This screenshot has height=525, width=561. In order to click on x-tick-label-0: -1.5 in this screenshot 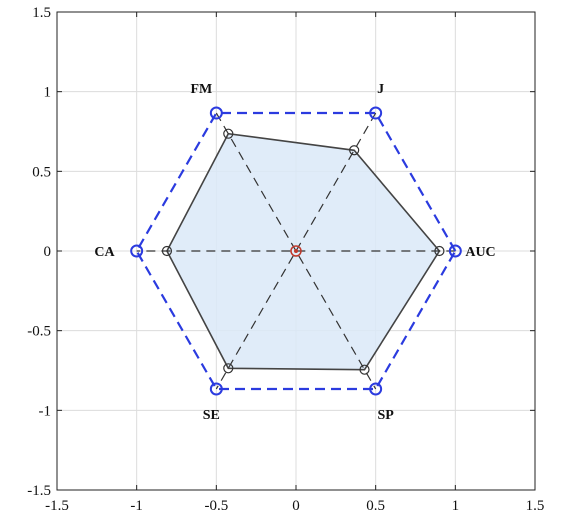, I will do `click(57, 506)`.